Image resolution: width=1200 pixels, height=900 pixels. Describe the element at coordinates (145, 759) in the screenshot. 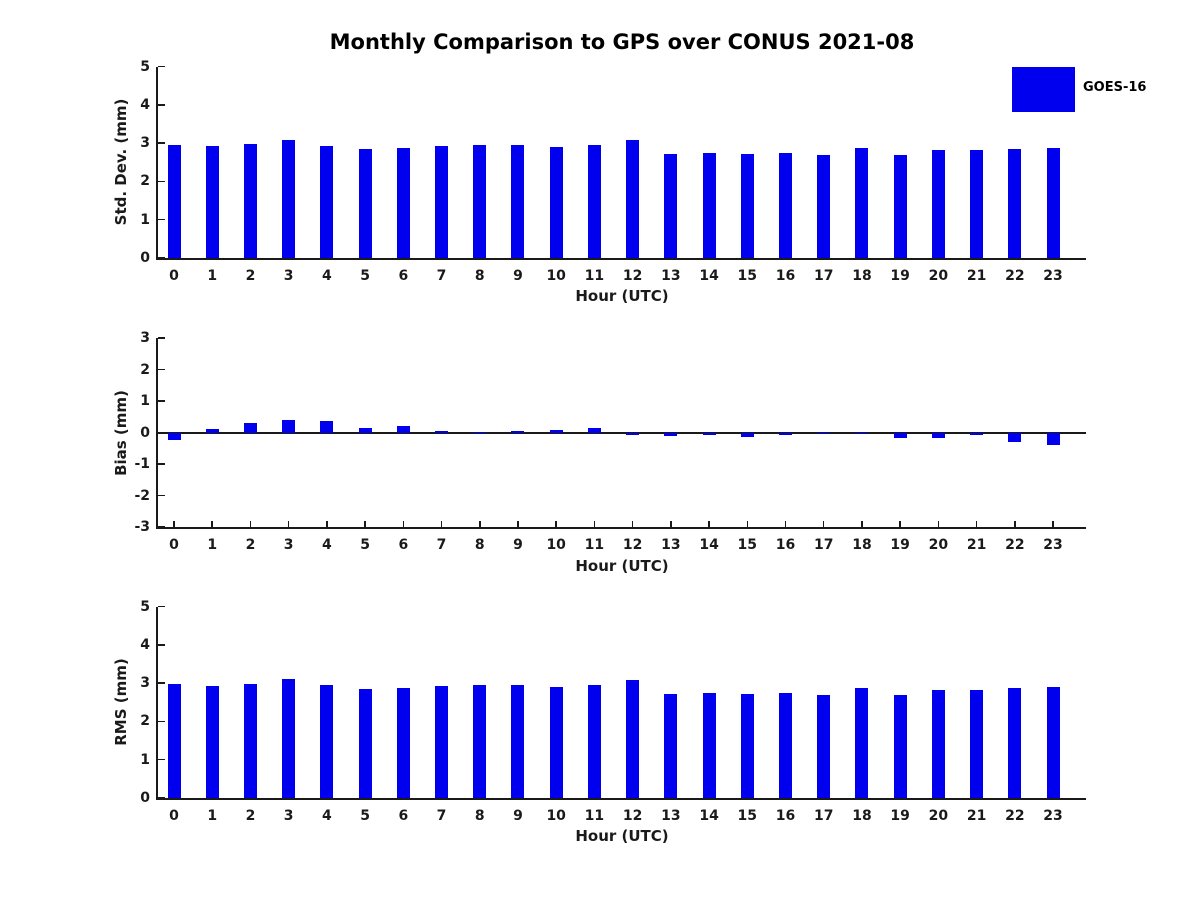

I see `y-tick-label: 1` at that location.